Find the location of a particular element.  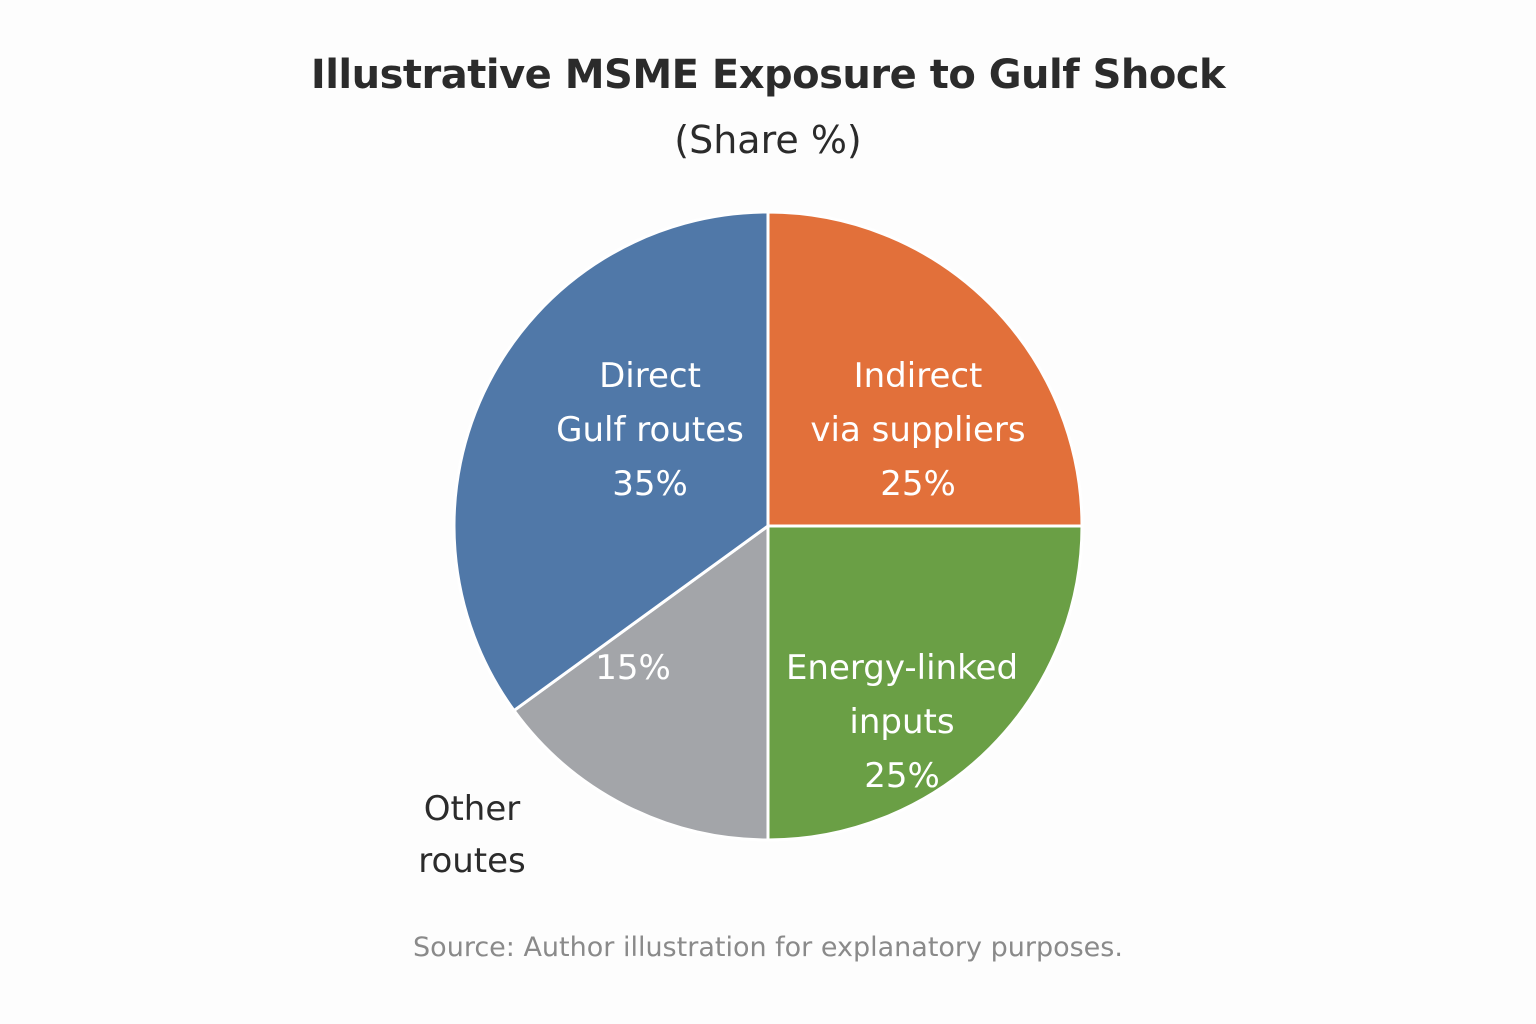

slice-value-label: 15% is located at coordinates (633, 668).